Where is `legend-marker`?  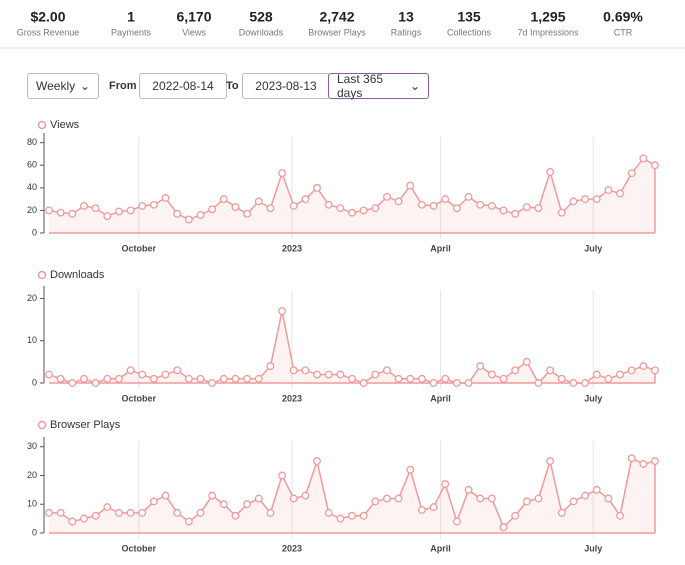
legend-marker is located at coordinates (42, 275).